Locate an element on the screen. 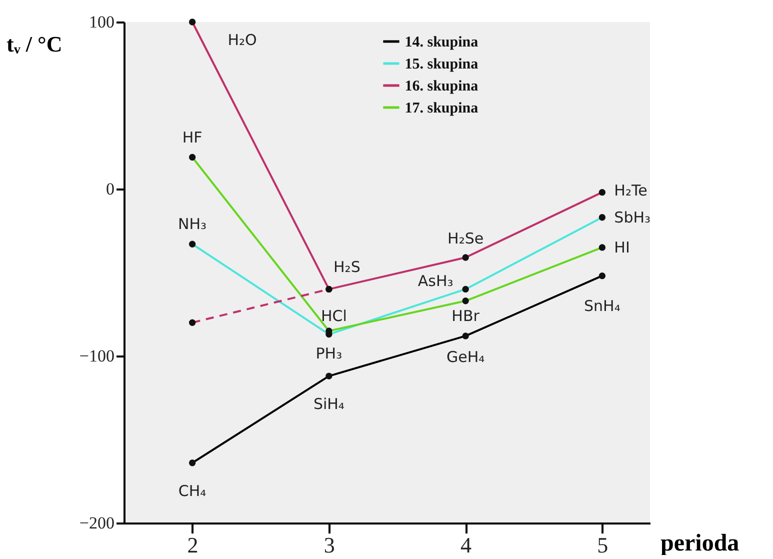 The width and height of the screenshot is (773, 559). annotation: HF is located at coordinates (192, 137).